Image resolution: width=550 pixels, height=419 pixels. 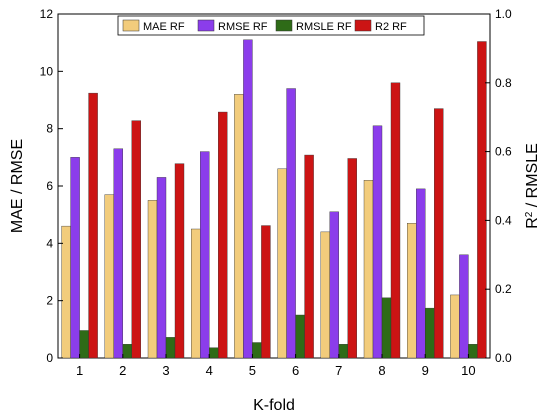 I want to click on x-tick-label: 2, so click(x=122, y=370).